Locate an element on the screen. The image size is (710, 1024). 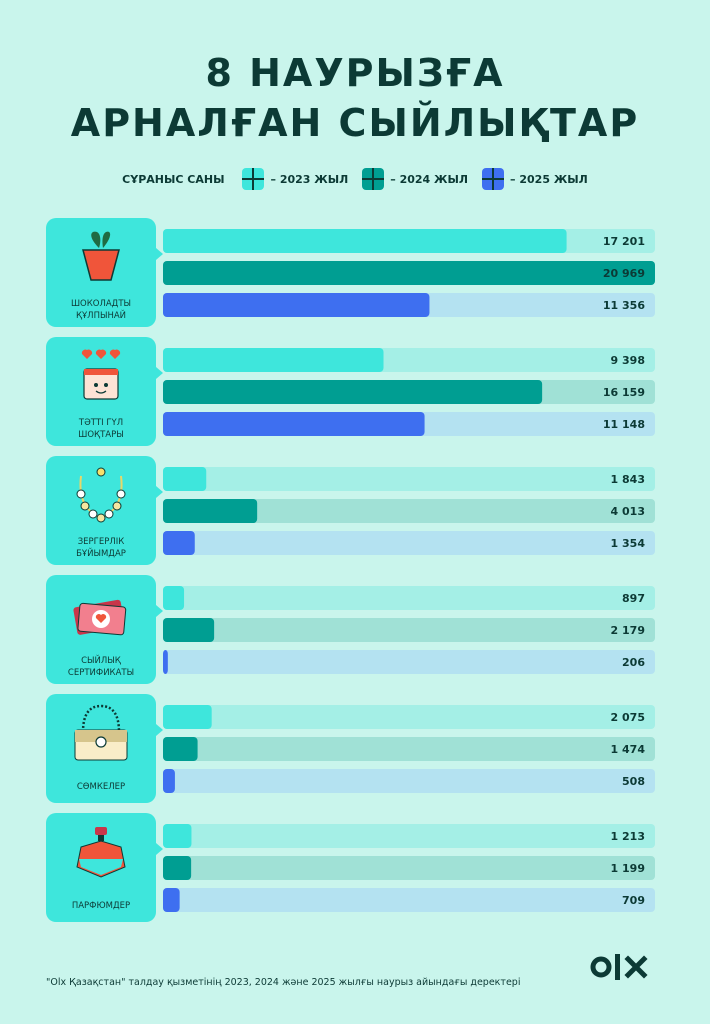
legend-label-2024: – 2024 ЖЫЛ is located at coordinates (429, 179).